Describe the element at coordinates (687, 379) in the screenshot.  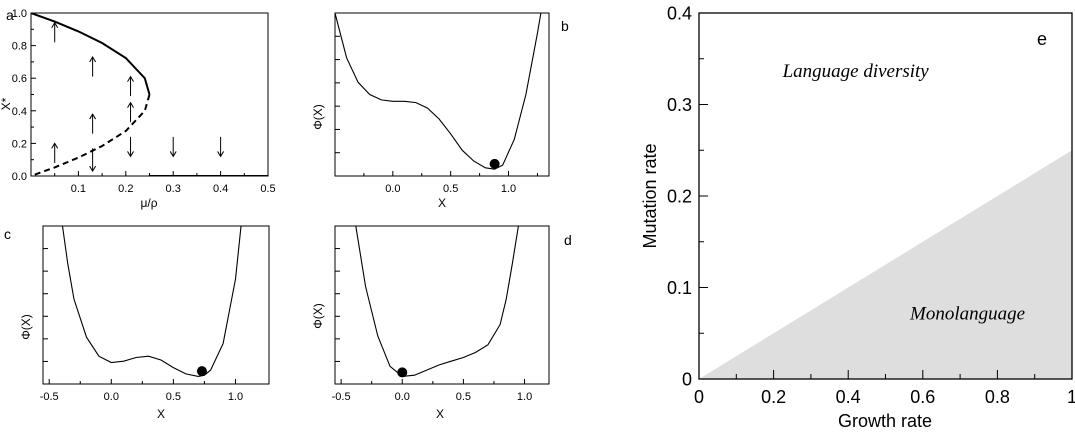
I see `y-tick-label: 0` at that location.